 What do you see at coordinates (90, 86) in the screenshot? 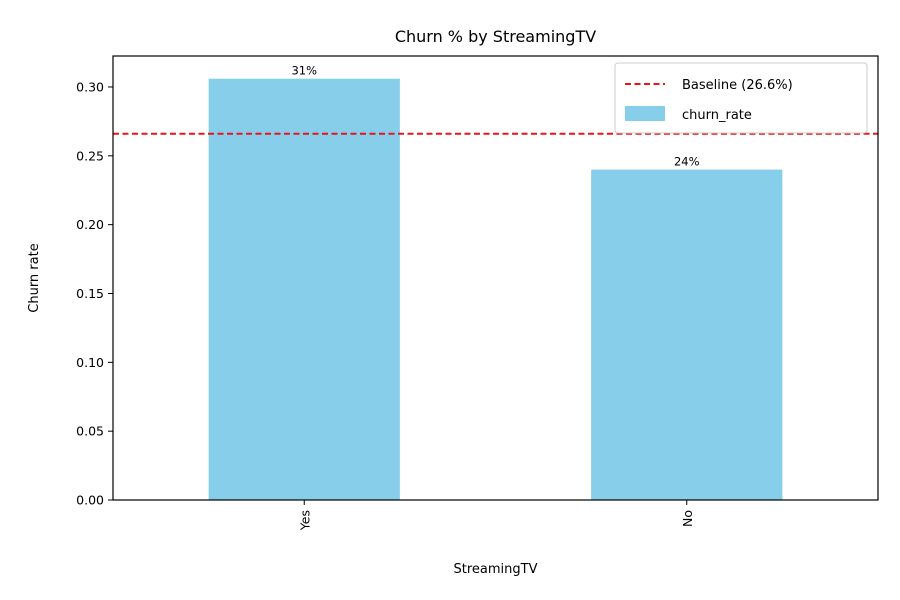
I see `y-tick-label: 0.30` at bounding box center [90, 86].